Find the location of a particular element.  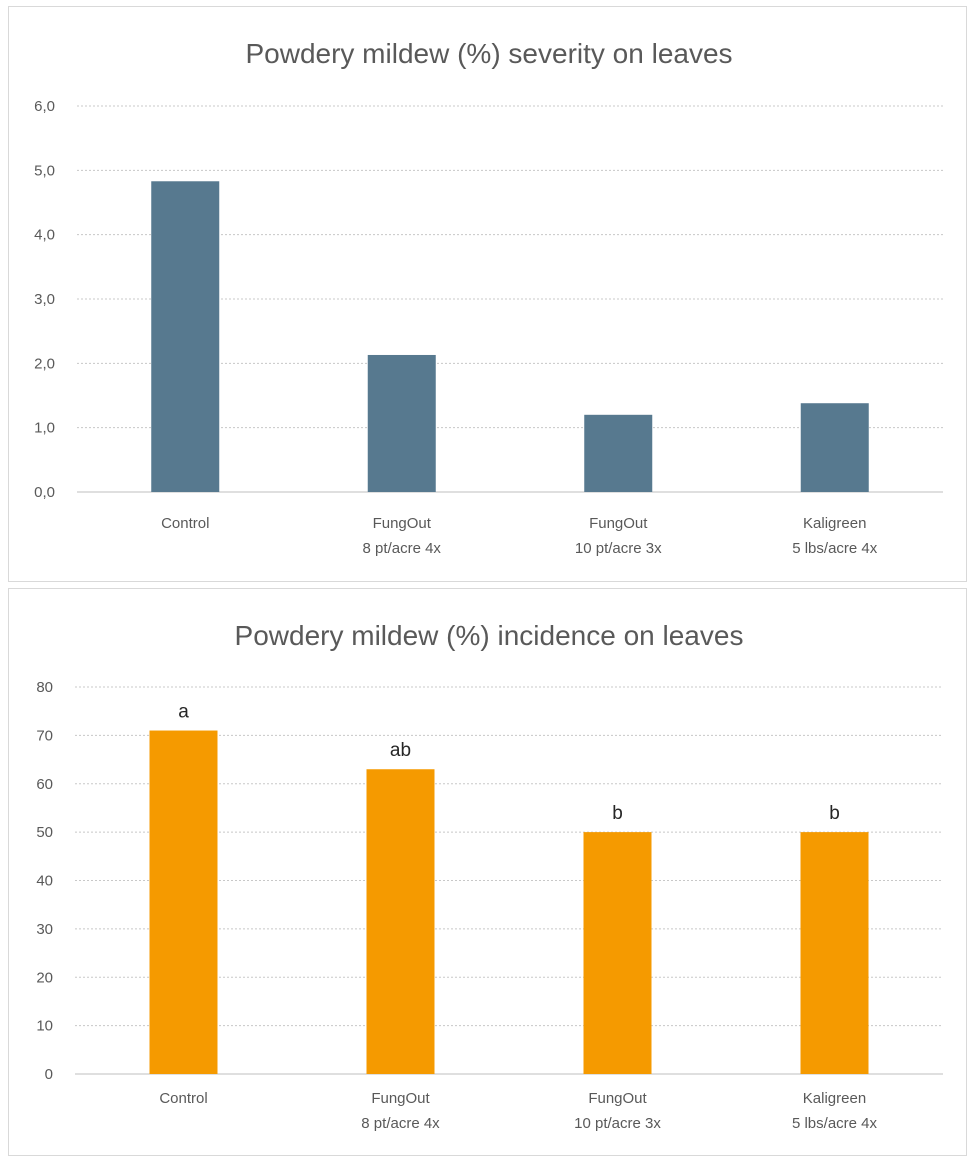

y-tick-label: 10 is located at coordinates (44, 1026).